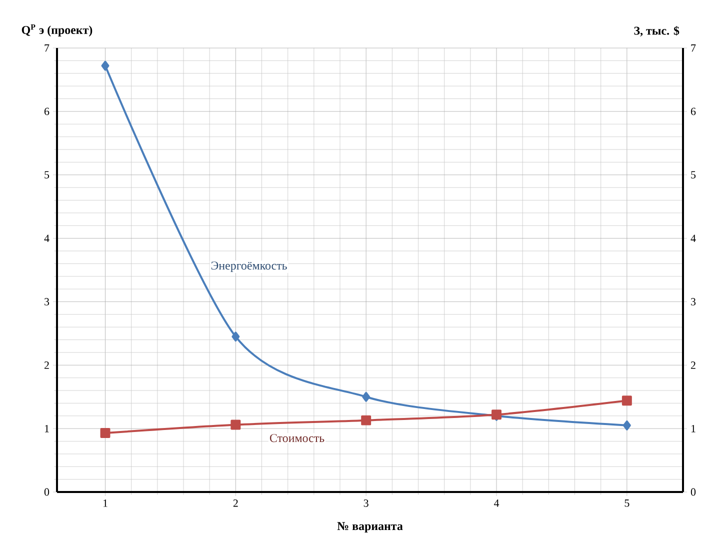  Describe the element at coordinates (47, 302) in the screenshot. I see `y-tick-label: 3` at that location.